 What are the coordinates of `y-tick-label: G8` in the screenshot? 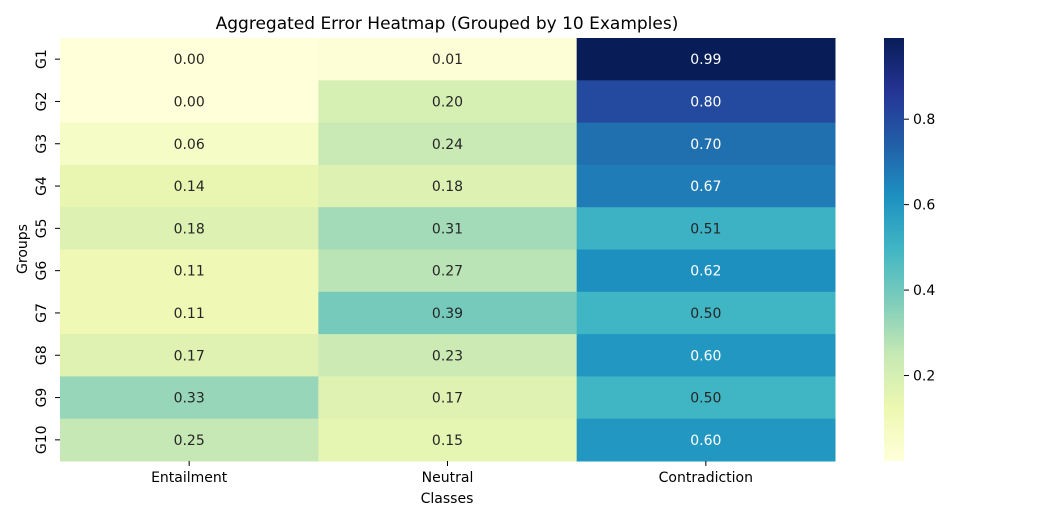 It's located at (42, 355).